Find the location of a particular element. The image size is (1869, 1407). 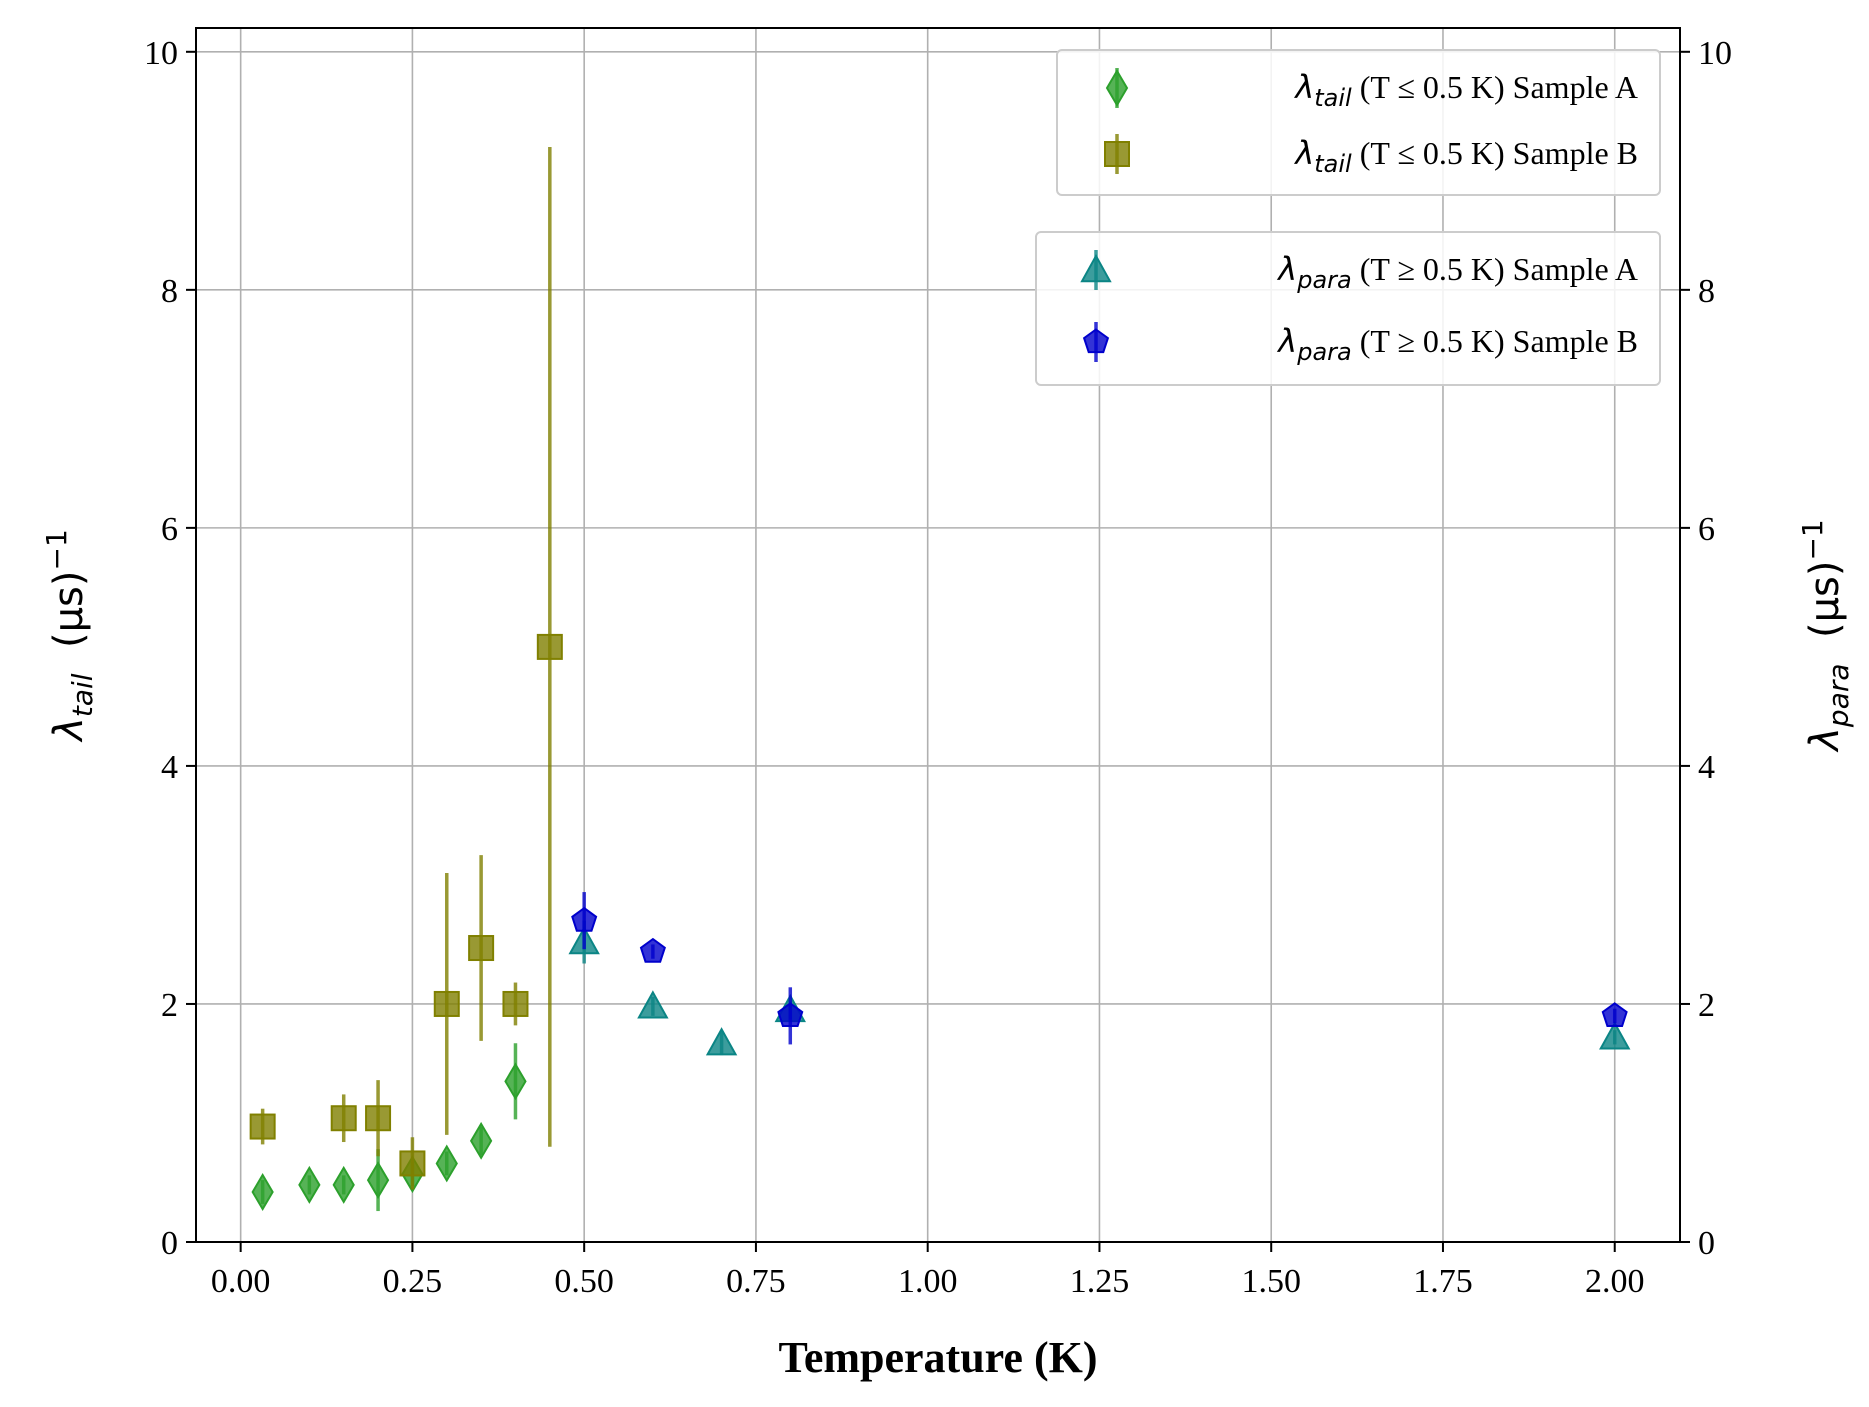

right-y-axis-symbol: λ is located at coordinates (1825, 740).